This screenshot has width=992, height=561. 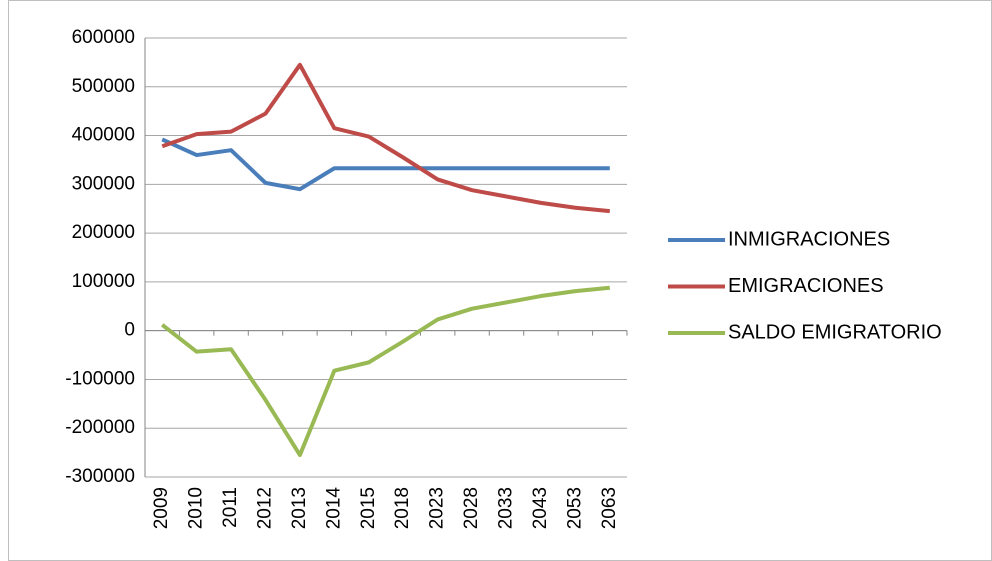 I want to click on y-tick-label: 600000, so click(x=103, y=37).